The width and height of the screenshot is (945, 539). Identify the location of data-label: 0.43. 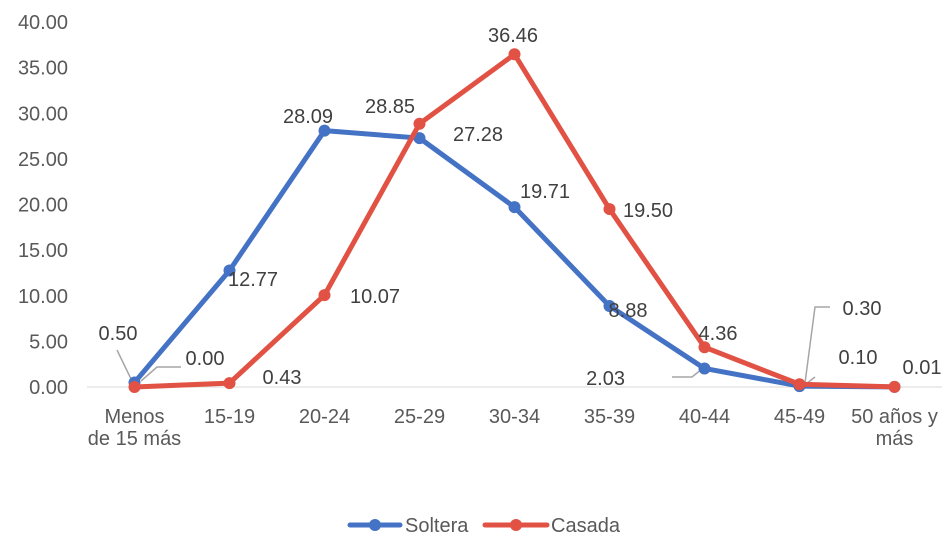
(282, 378).